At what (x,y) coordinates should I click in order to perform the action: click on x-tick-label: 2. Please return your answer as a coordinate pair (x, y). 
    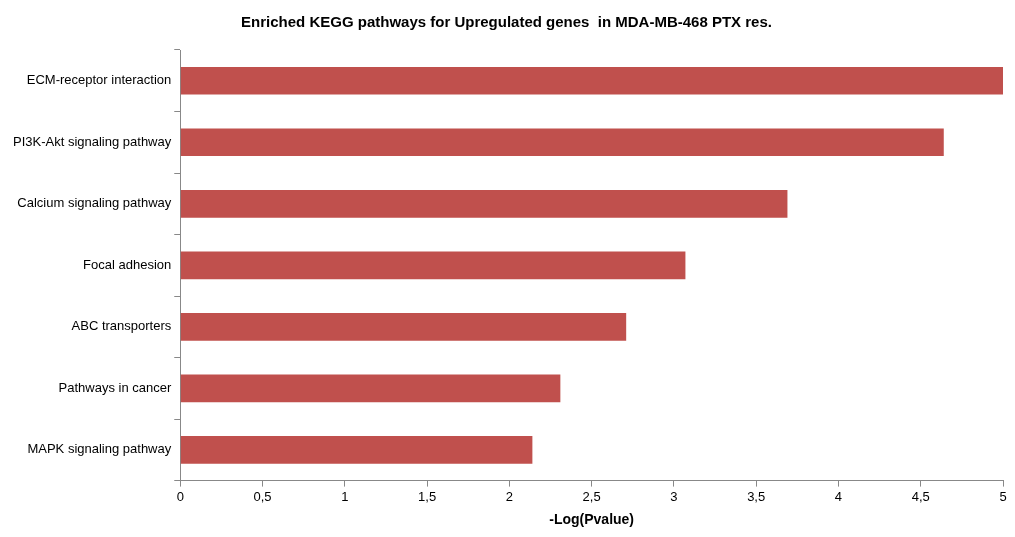
    Looking at the image, I should click on (509, 496).